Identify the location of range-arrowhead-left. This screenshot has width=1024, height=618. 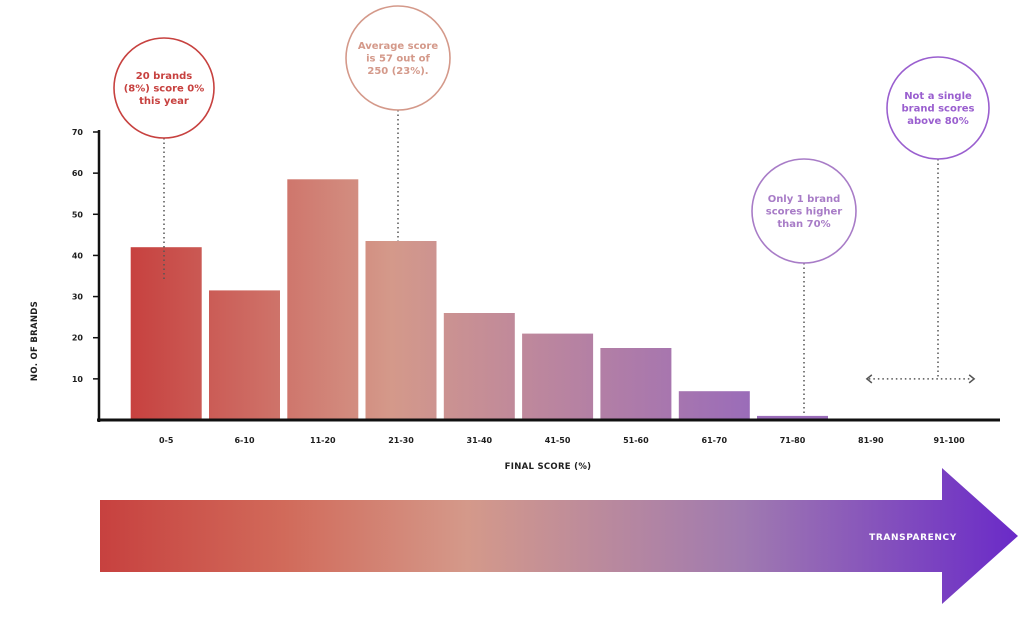
(869, 379).